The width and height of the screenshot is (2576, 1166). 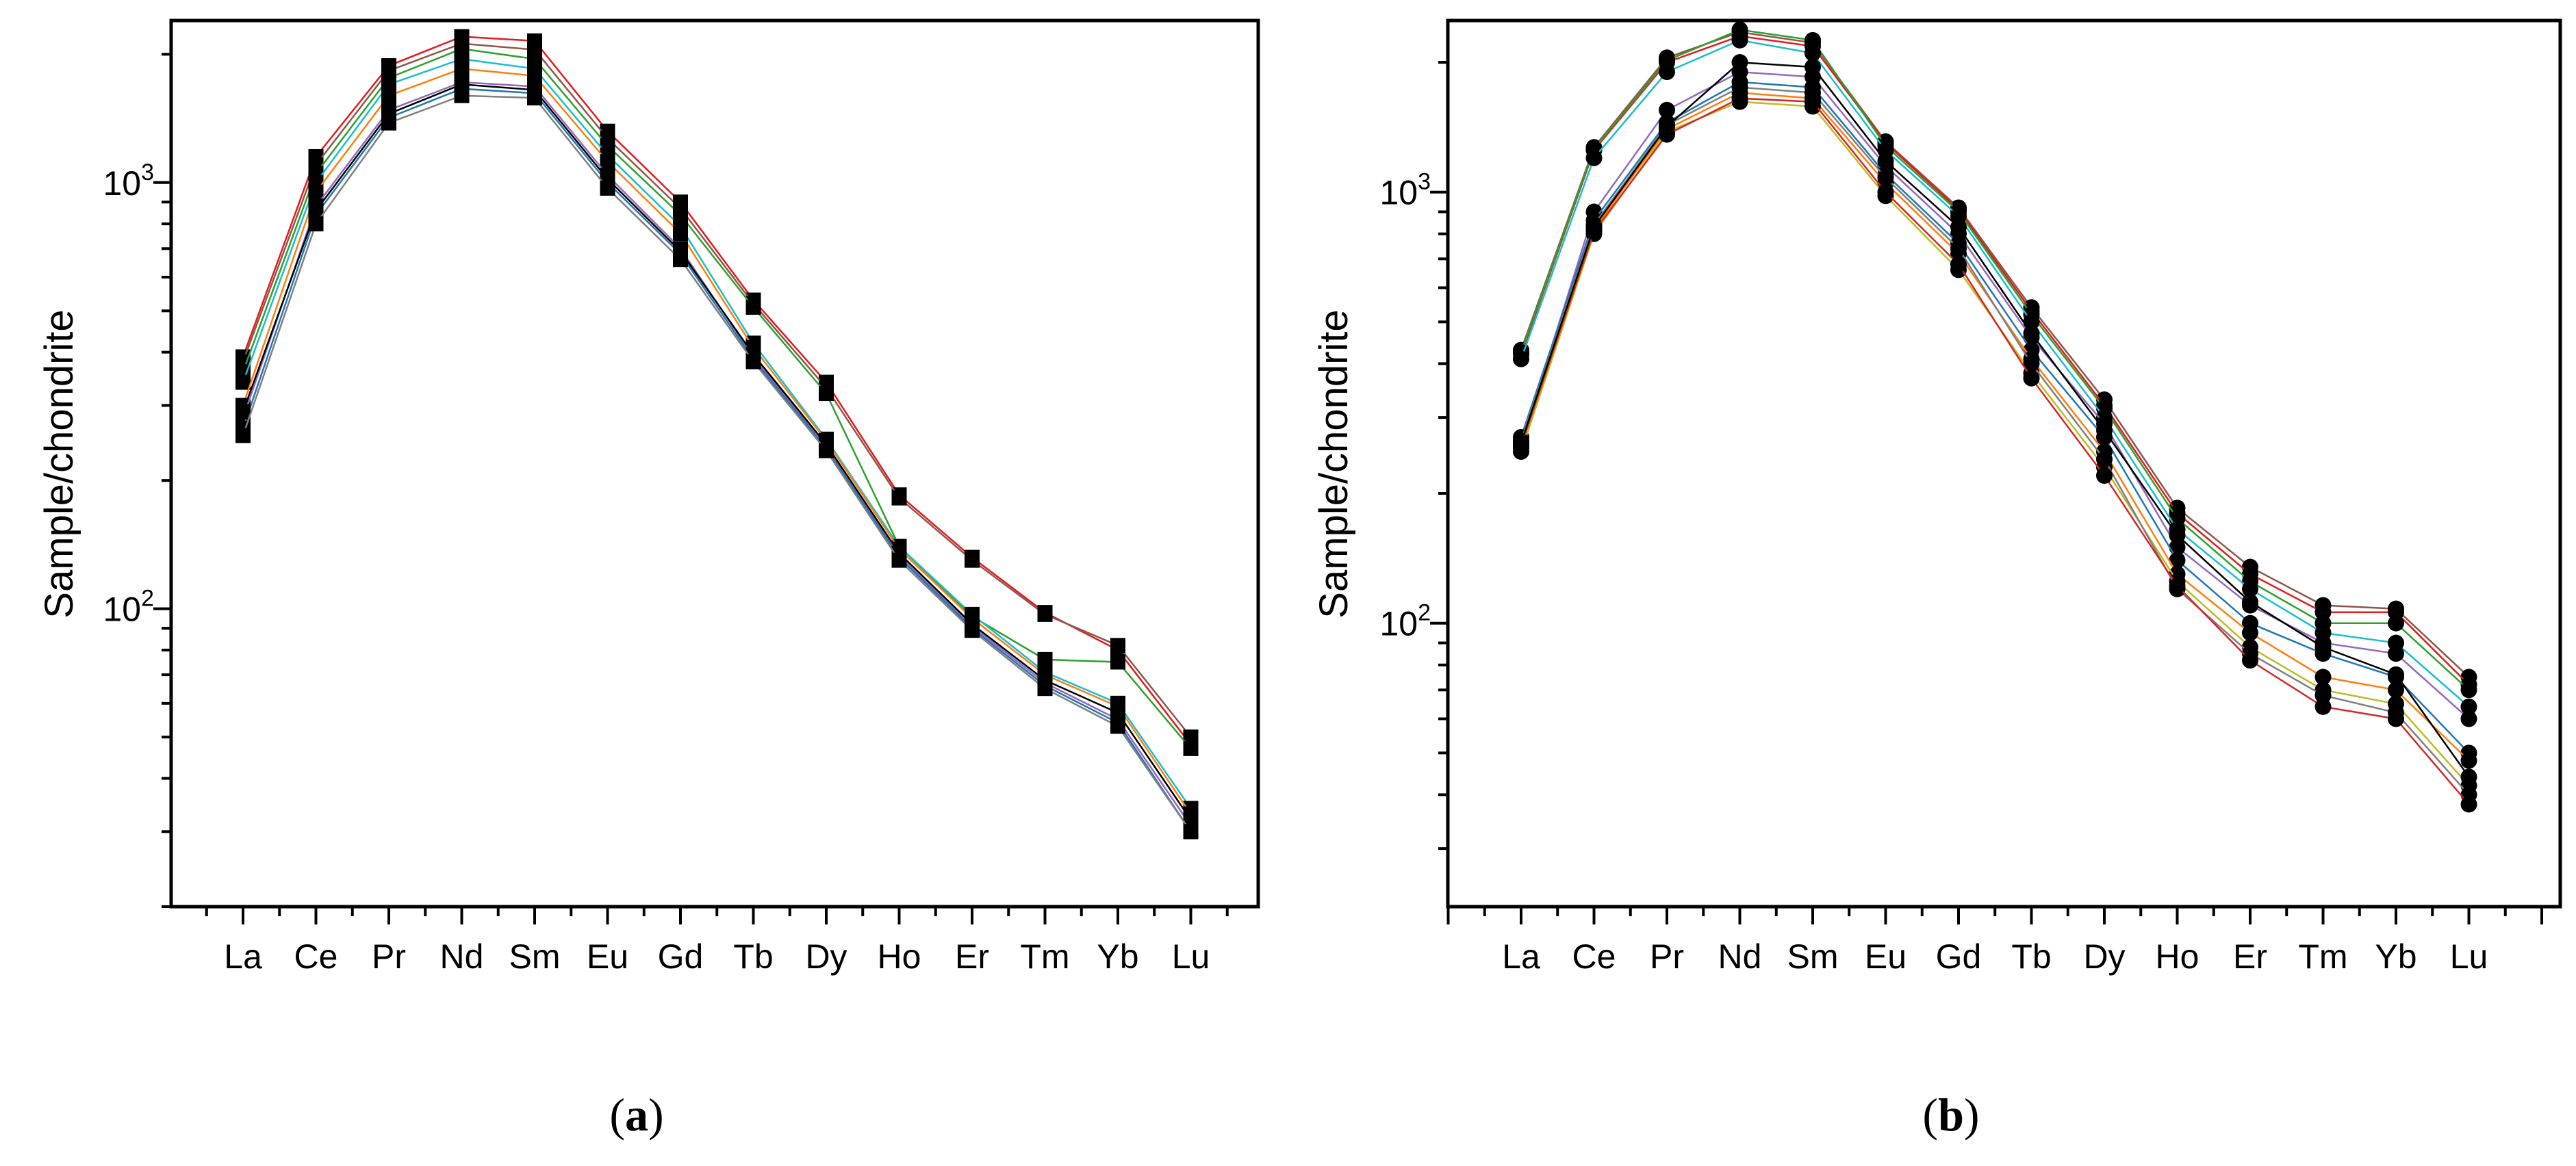 I want to click on y-axis-label-a: Sample/chondrite, so click(x=59, y=464).